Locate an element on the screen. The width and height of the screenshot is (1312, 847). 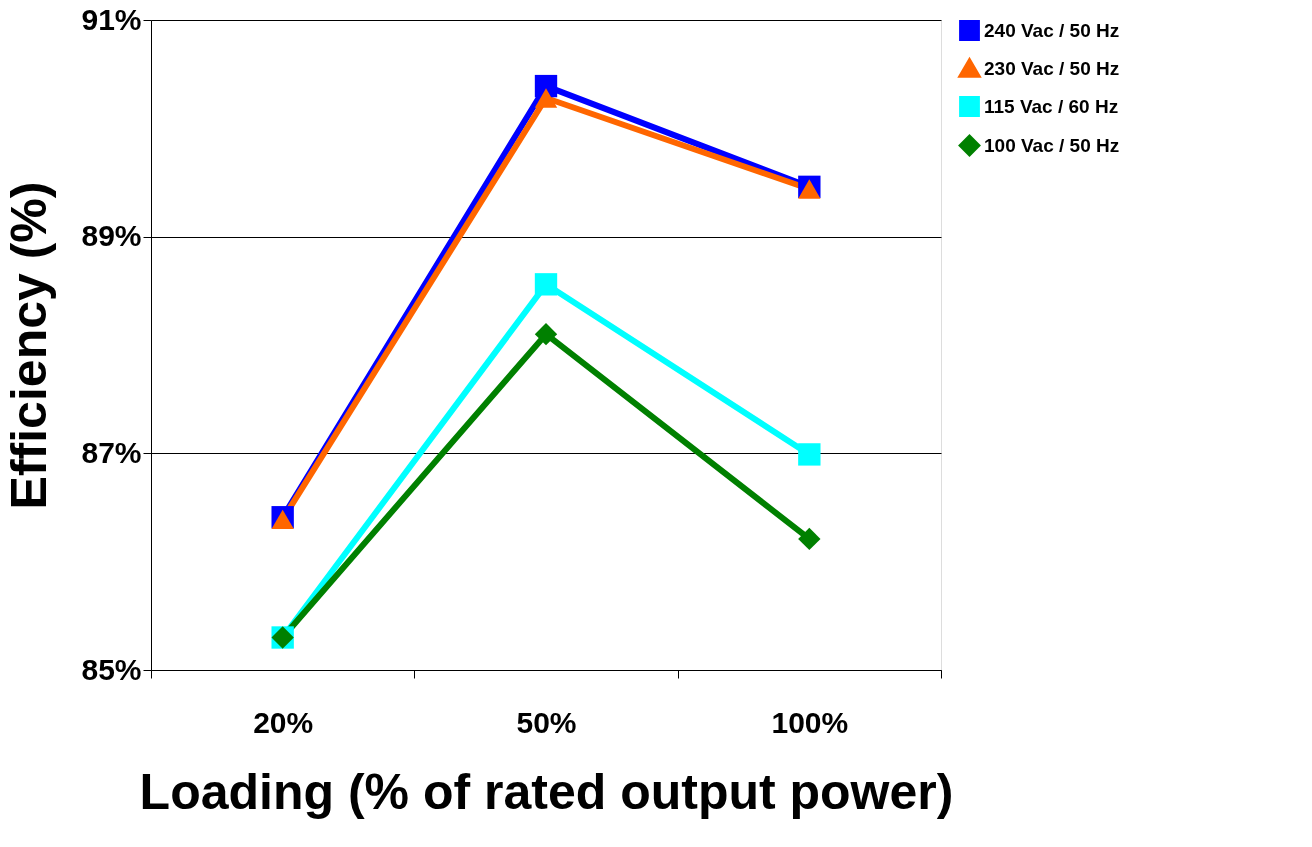
legend-label: 230 Vac / 50 Hz is located at coordinates (1052, 68).